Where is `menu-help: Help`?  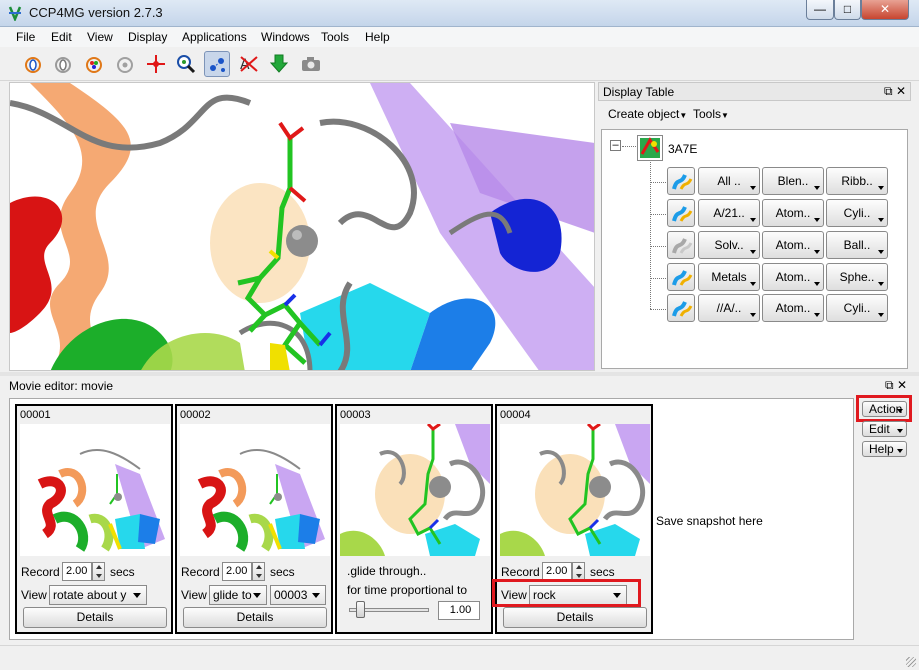
menu-help: Help is located at coordinates (377, 37).